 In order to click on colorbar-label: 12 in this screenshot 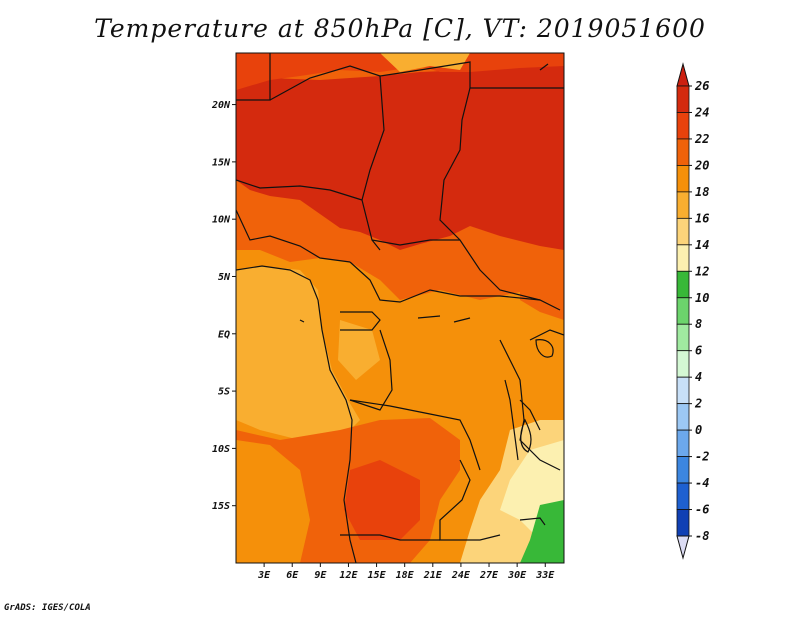, I will do `click(702, 271)`.